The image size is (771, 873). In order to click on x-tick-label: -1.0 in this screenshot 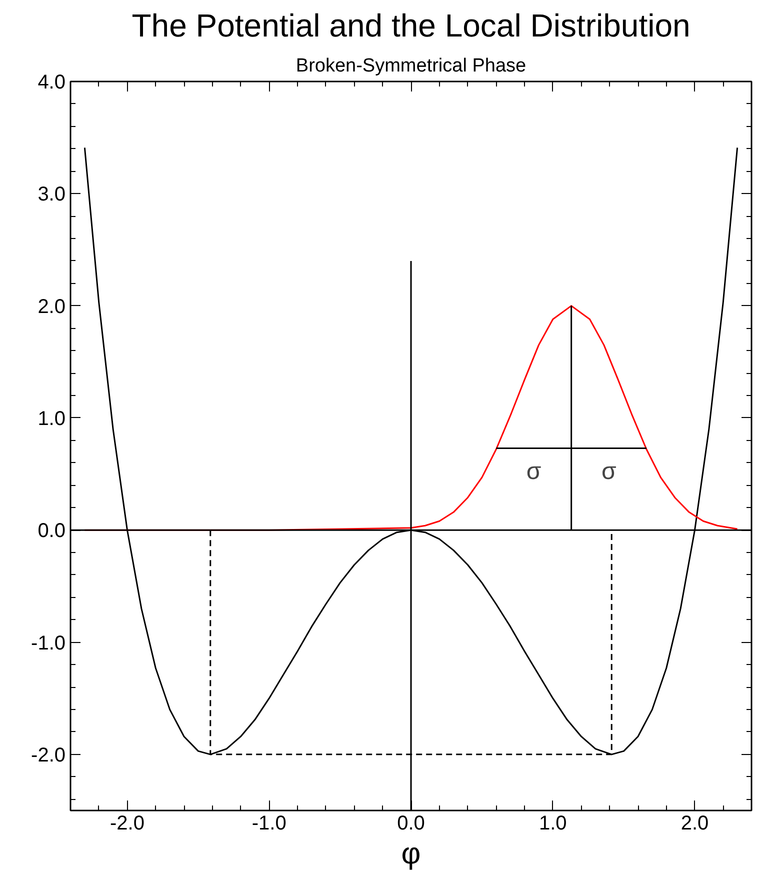, I will do `click(269, 823)`.